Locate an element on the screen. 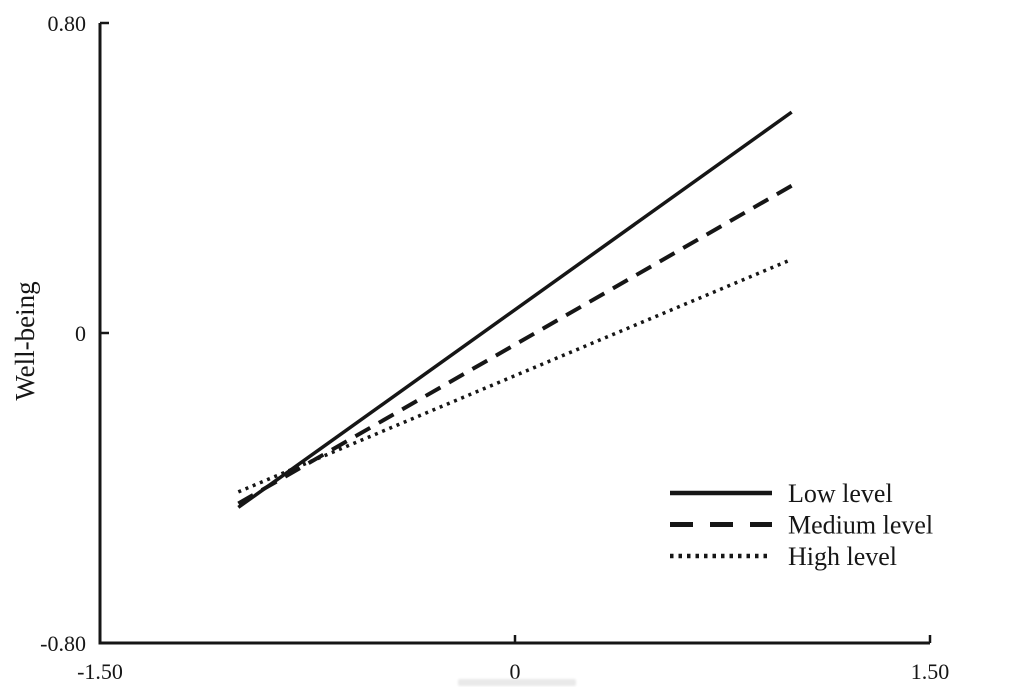 This screenshot has width=1012, height=687. y-tick-label: -0.80 is located at coordinates (63, 643).